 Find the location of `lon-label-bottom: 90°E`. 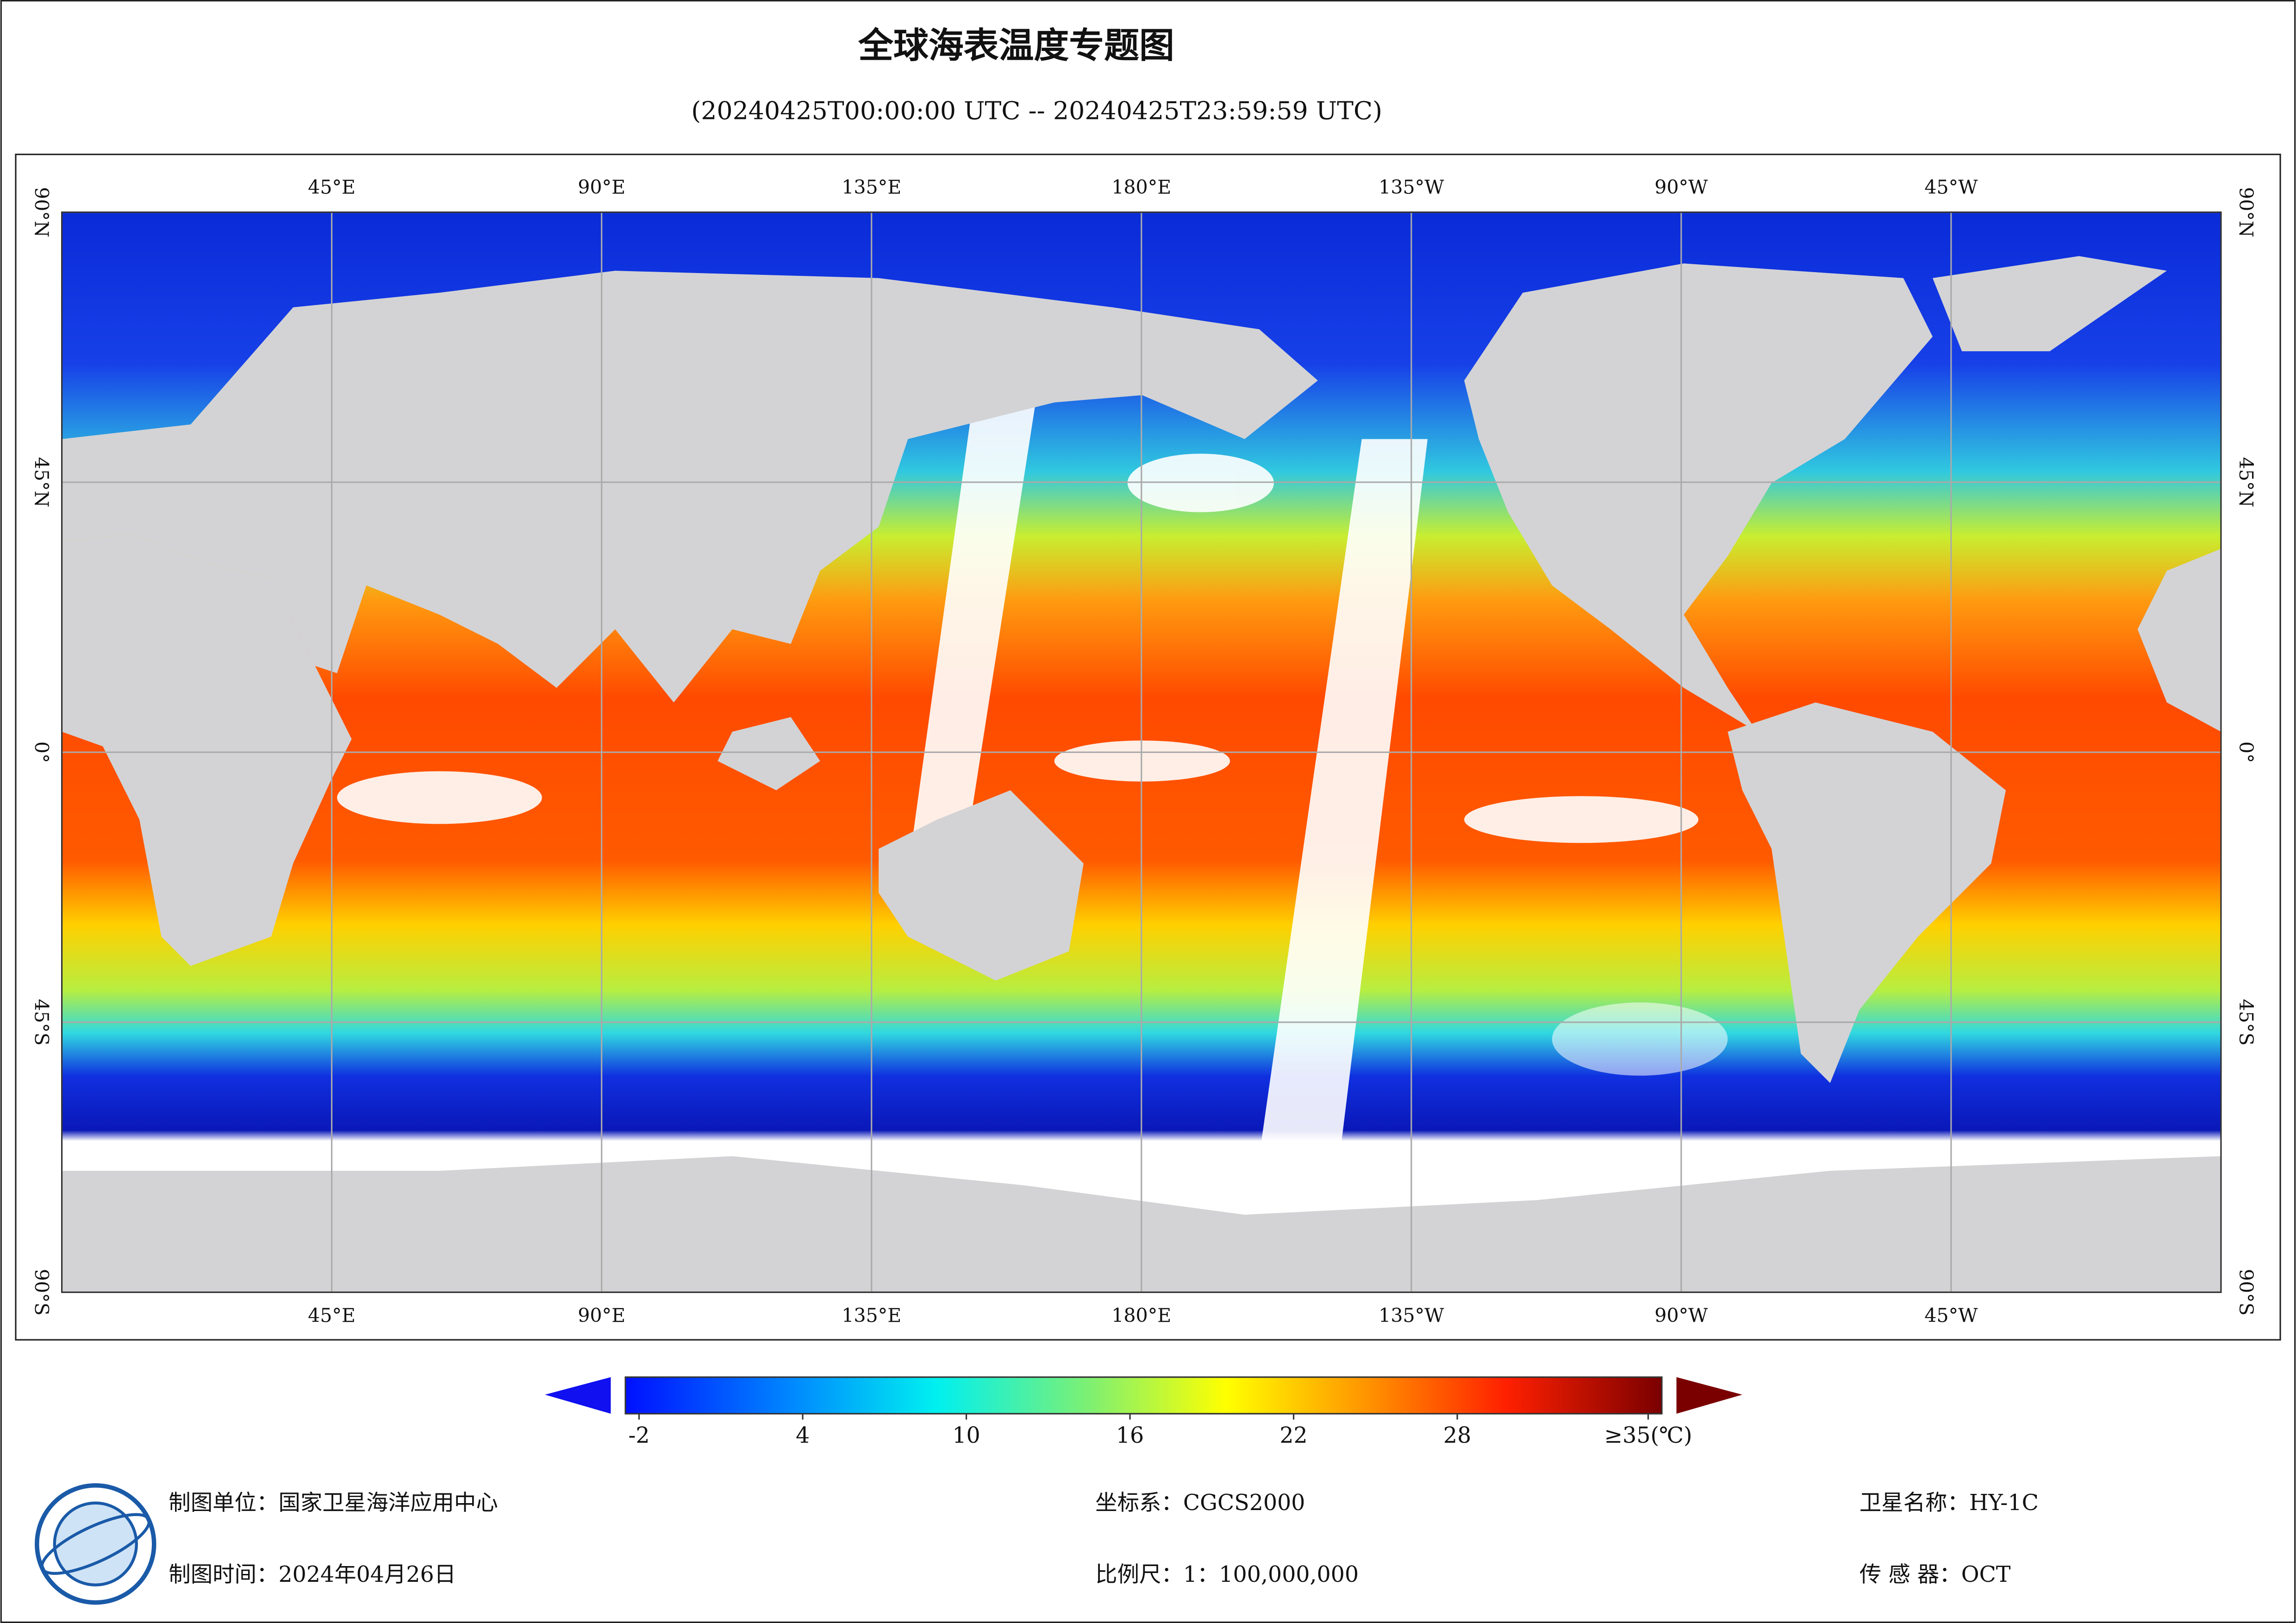

lon-label-bottom: 90°E is located at coordinates (601, 1316).